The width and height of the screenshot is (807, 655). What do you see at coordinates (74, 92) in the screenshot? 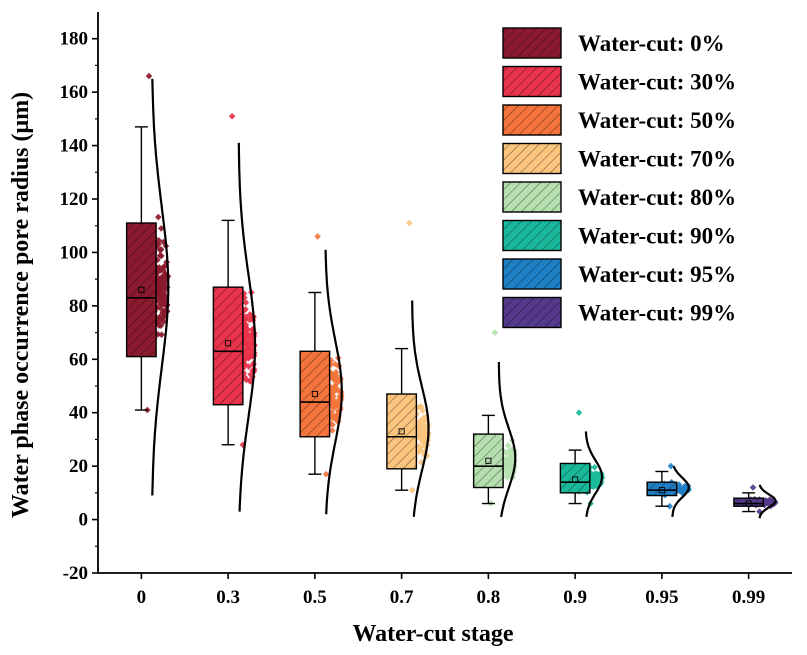
I see `y-tick-label: 160` at bounding box center [74, 92].